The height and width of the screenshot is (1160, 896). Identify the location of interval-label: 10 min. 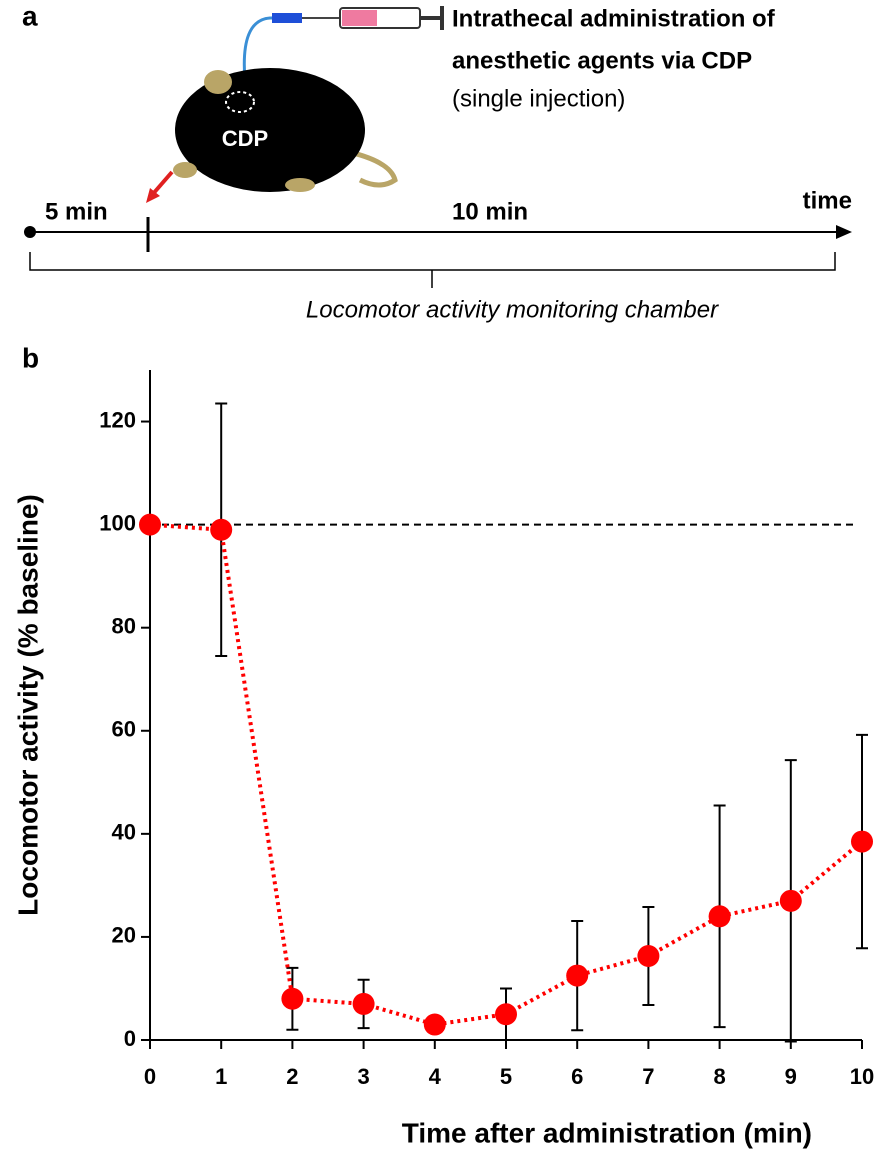
(490, 211).